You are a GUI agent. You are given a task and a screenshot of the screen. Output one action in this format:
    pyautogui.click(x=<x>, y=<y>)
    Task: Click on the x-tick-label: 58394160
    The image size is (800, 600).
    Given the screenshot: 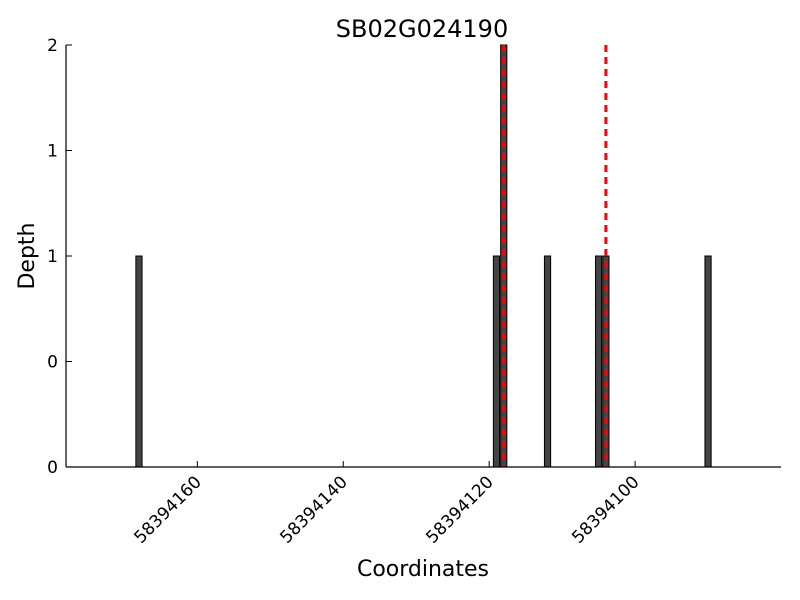 What is the action you would take?
    pyautogui.click(x=168, y=509)
    